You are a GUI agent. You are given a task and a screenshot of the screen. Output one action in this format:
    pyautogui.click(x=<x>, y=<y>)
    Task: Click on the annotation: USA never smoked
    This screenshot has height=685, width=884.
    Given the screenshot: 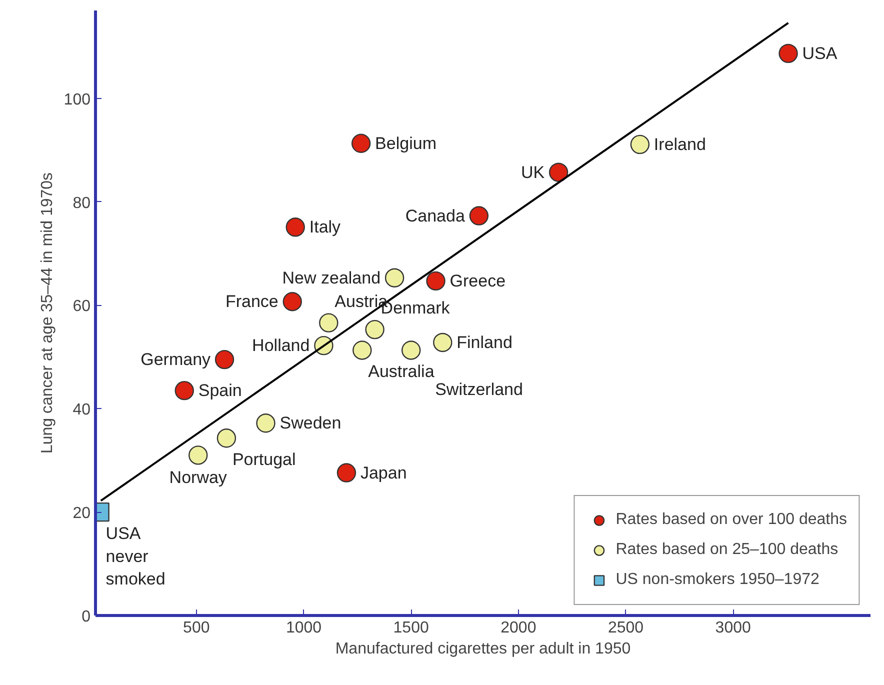 What is the action you would take?
    pyautogui.click(x=136, y=556)
    